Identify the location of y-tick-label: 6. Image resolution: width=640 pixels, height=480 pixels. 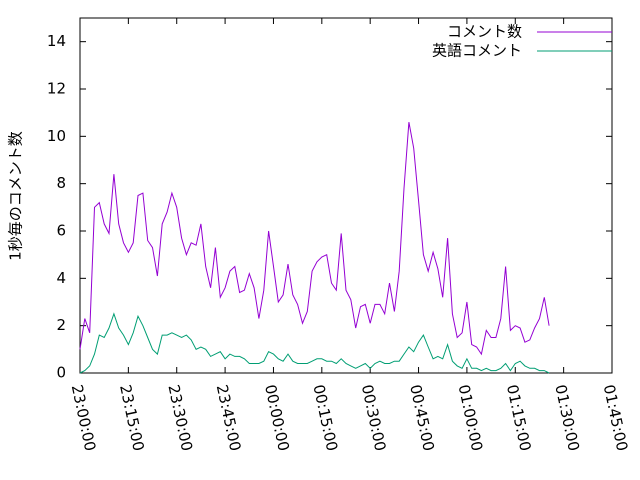
(61, 231).